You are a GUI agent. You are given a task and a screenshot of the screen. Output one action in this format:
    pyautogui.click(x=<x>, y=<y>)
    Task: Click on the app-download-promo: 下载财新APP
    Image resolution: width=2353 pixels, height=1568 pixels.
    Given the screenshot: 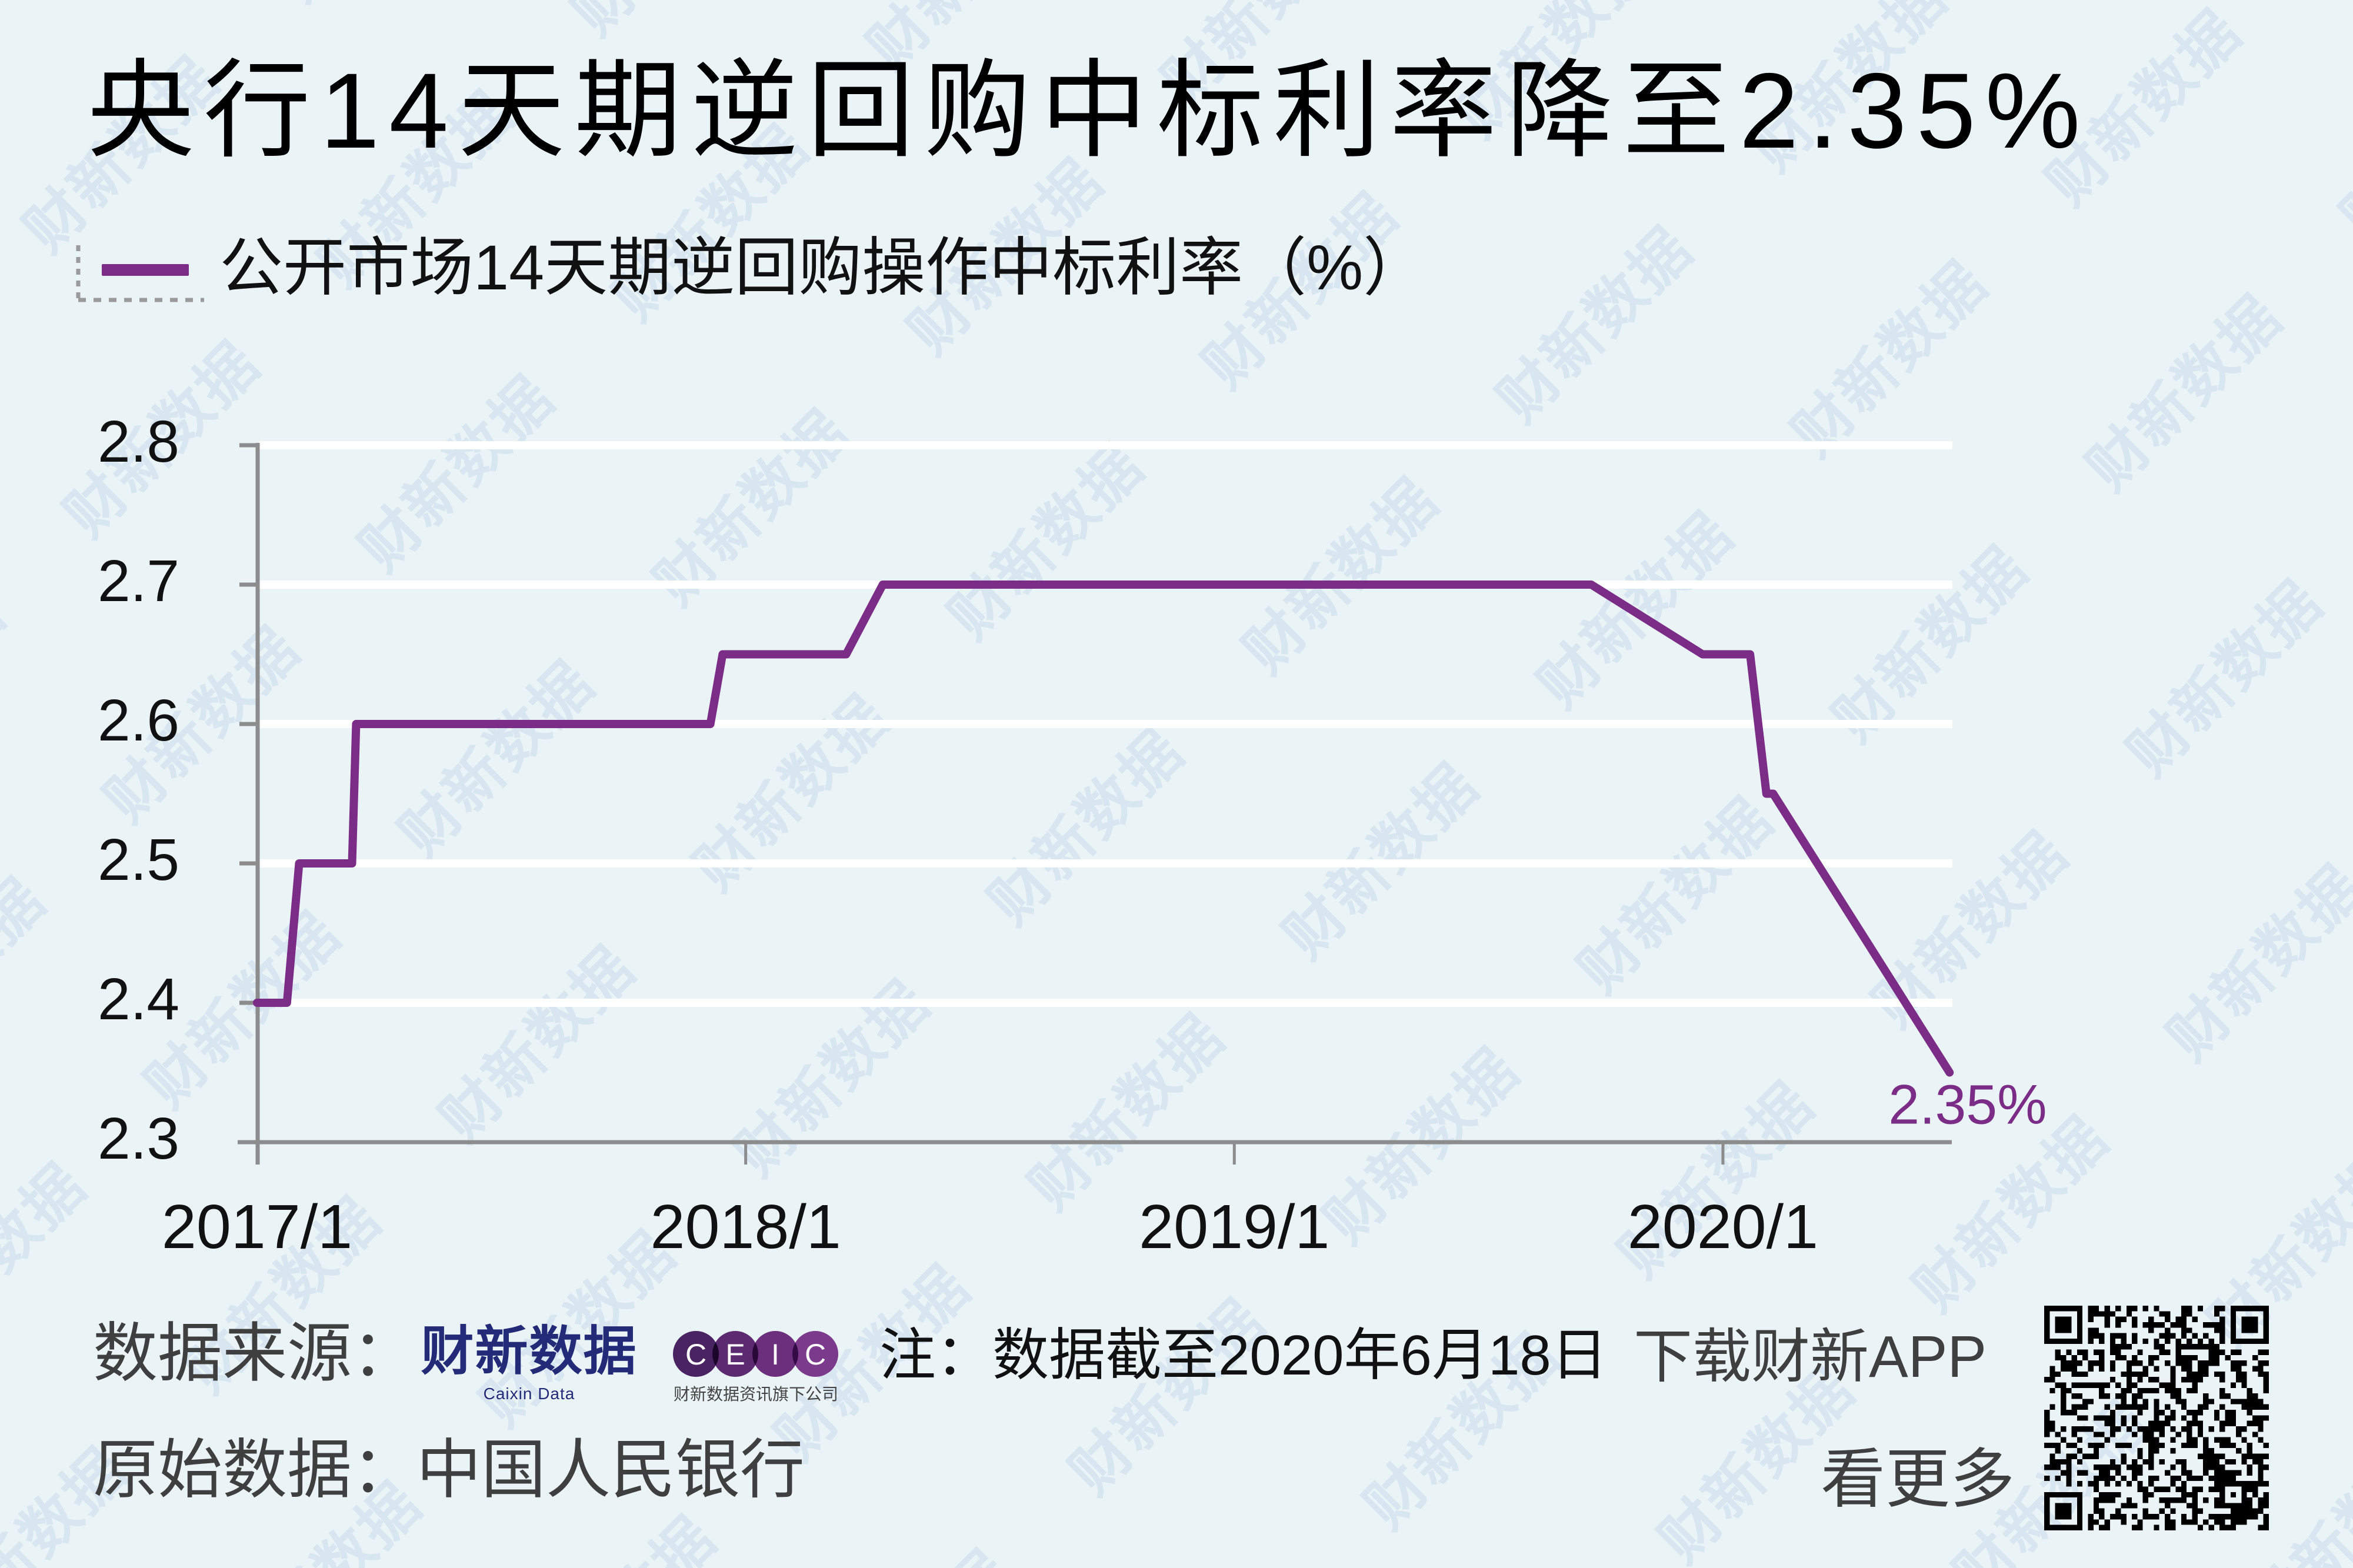 What is the action you would take?
    pyautogui.click(x=1811, y=1357)
    